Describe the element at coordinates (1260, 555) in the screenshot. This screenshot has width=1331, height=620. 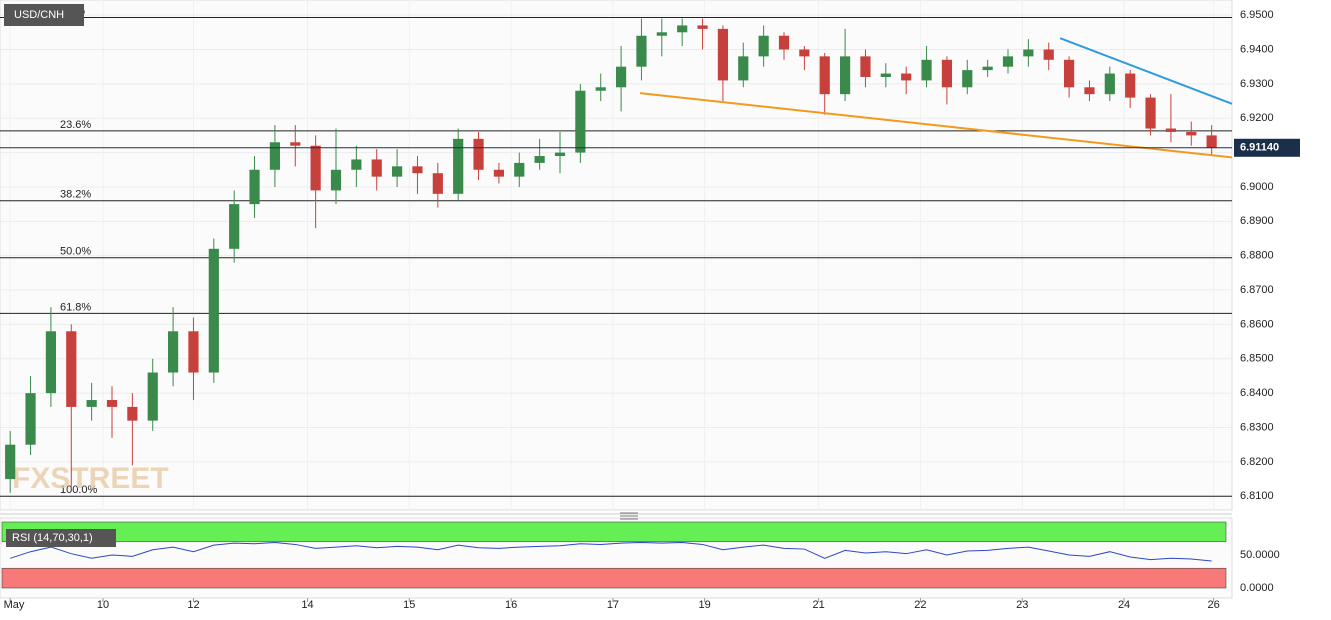
I see `y-tick-label: 50.0000` at that location.